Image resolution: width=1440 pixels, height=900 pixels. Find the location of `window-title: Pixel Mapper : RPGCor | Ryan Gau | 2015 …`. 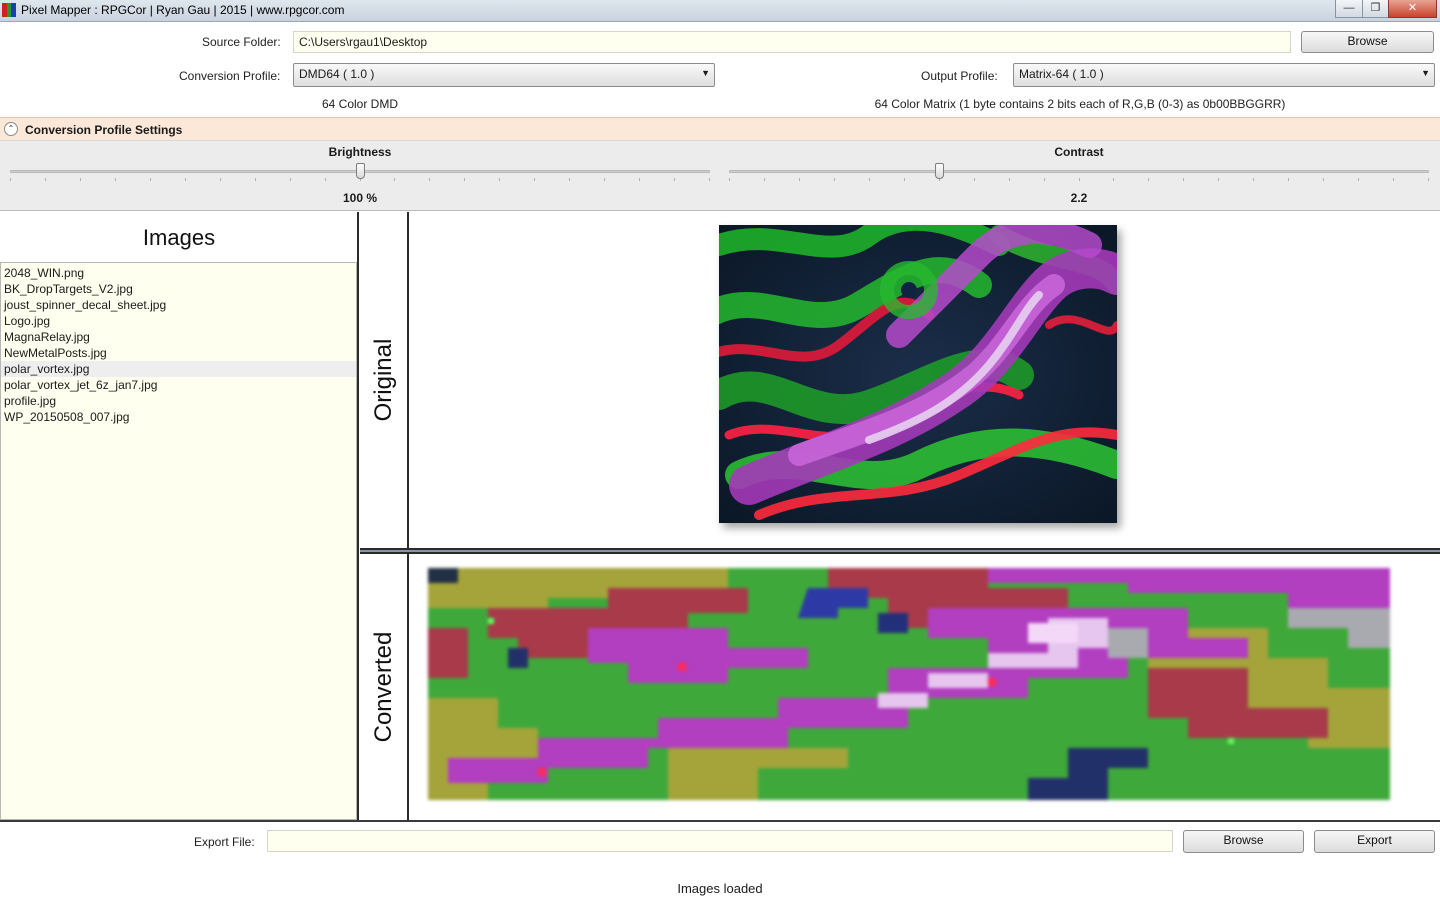

window-title: Pixel Mapper : RPGCor | Ryan Gau | 2015 … is located at coordinates (183, 10).